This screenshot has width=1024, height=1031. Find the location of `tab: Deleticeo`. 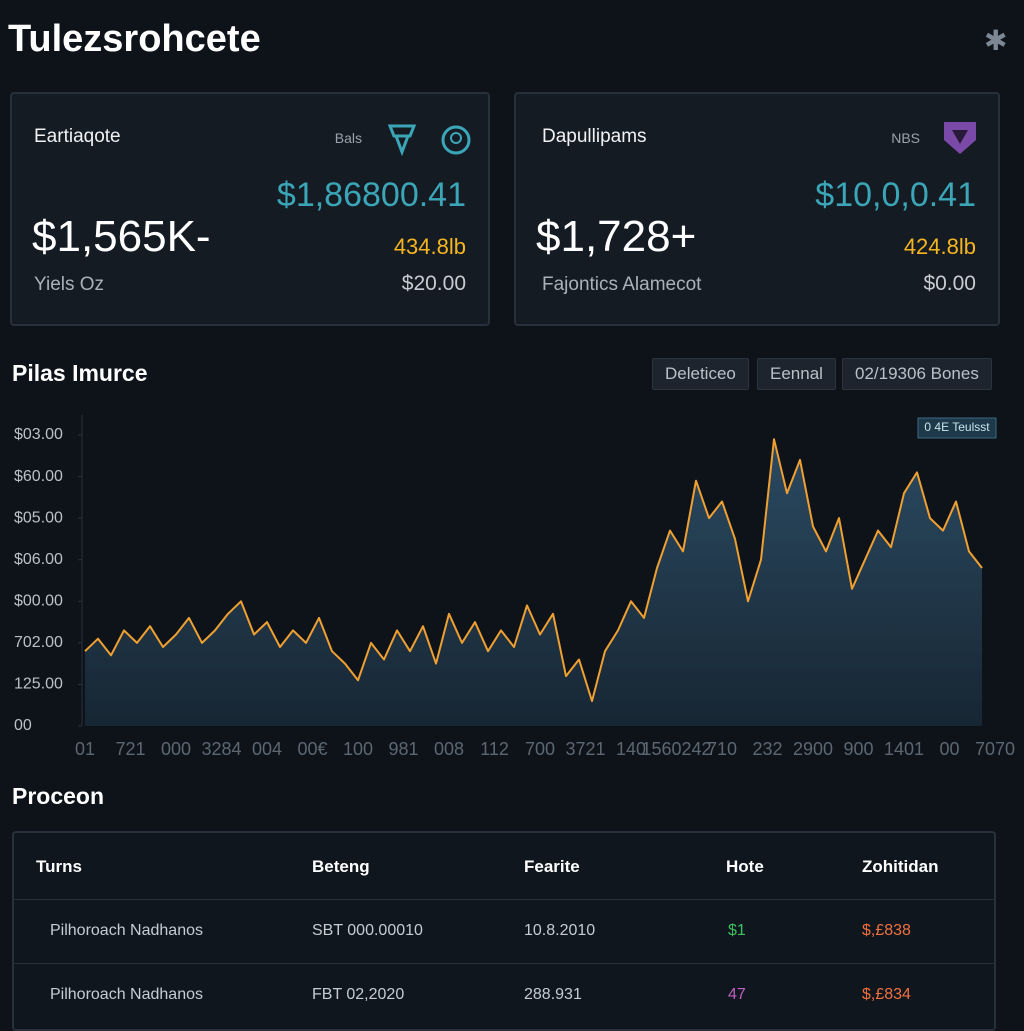

tab: Deleticeo is located at coordinates (700, 374).